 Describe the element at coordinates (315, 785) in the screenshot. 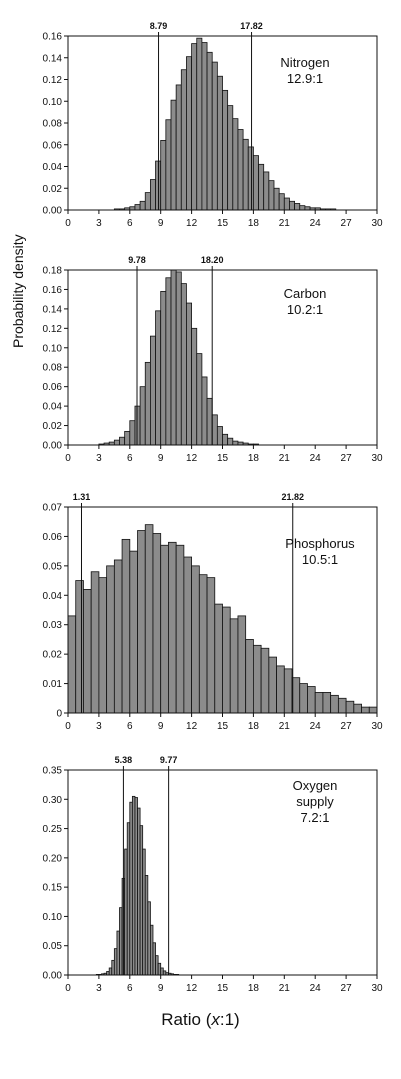

I see `panel-label: Oxygen` at that location.